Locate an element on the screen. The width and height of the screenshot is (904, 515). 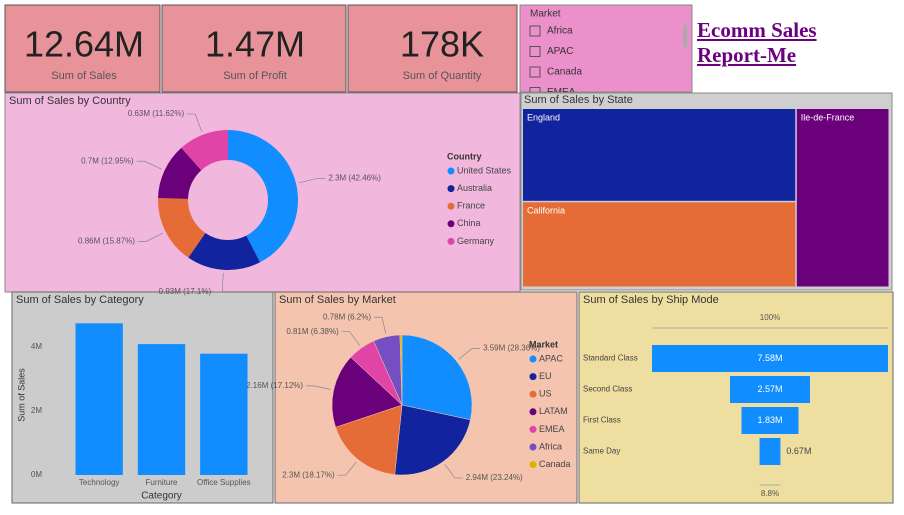
y-tick-label: 2M is located at coordinates (36, 410).